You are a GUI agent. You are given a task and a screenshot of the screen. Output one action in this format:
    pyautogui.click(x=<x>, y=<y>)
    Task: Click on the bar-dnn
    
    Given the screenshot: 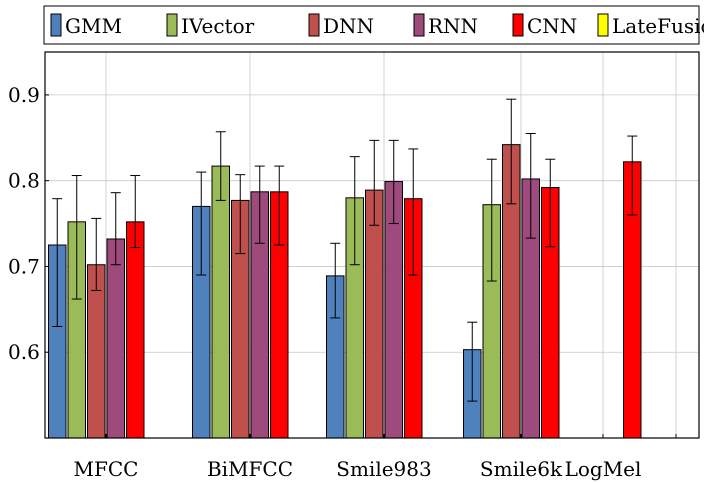 What is the action you would take?
    pyautogui.click(x=374, y=314)
    